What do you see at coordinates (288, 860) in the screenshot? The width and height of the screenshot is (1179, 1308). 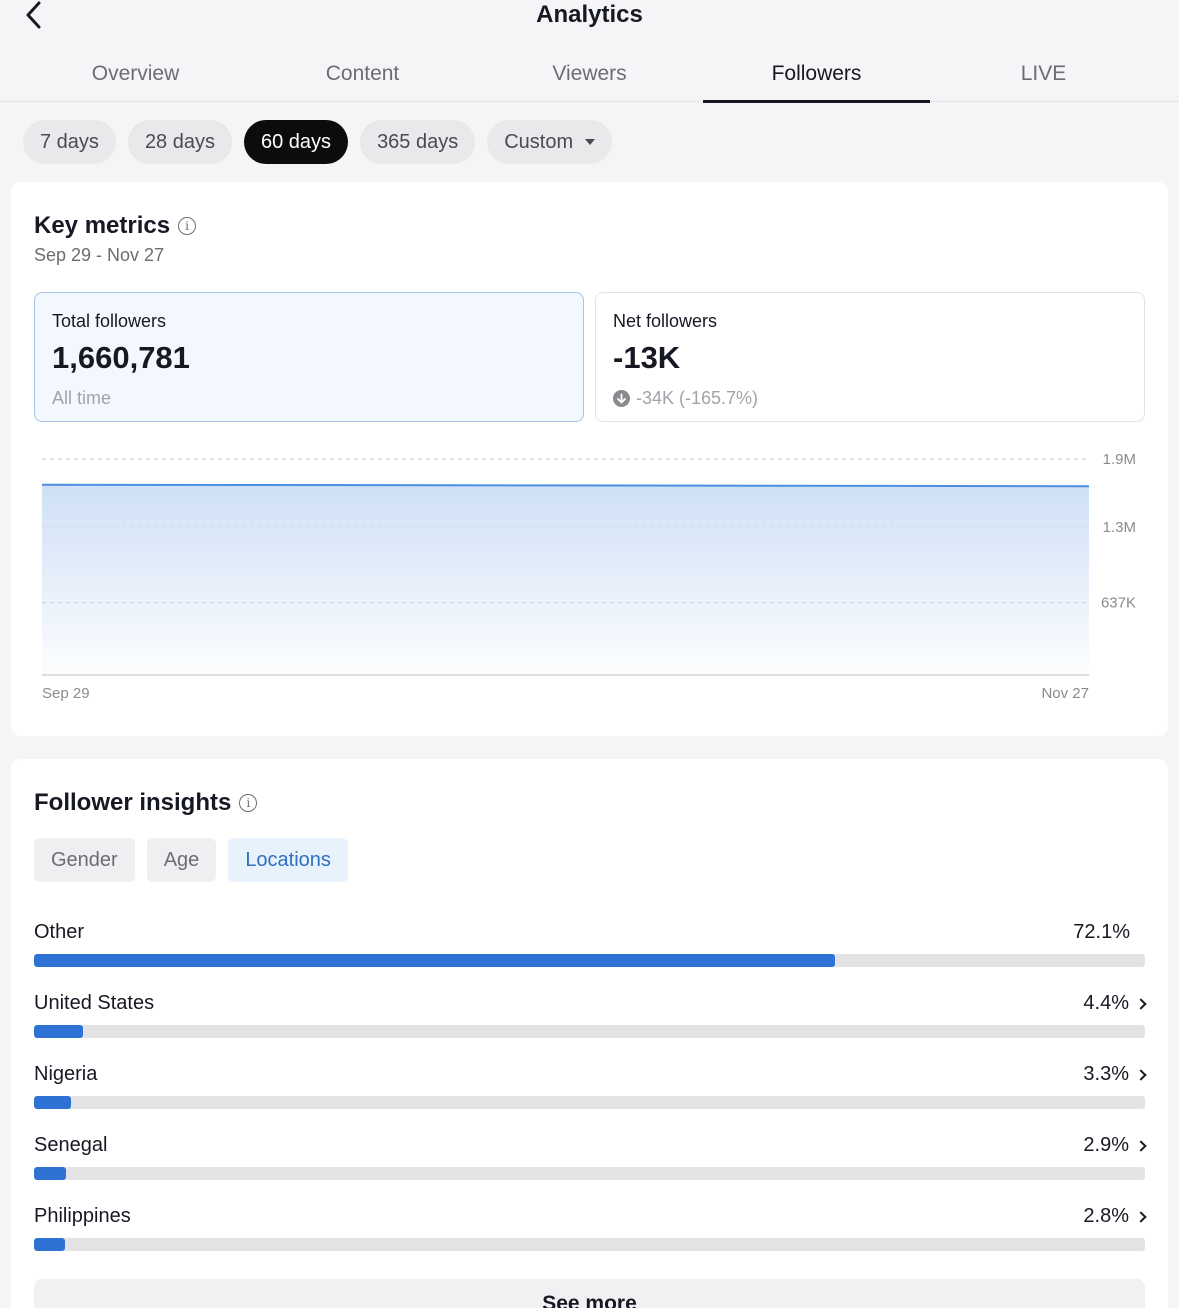 I see `sub-tab-locations: Locations` at bounding box center [288, 860].